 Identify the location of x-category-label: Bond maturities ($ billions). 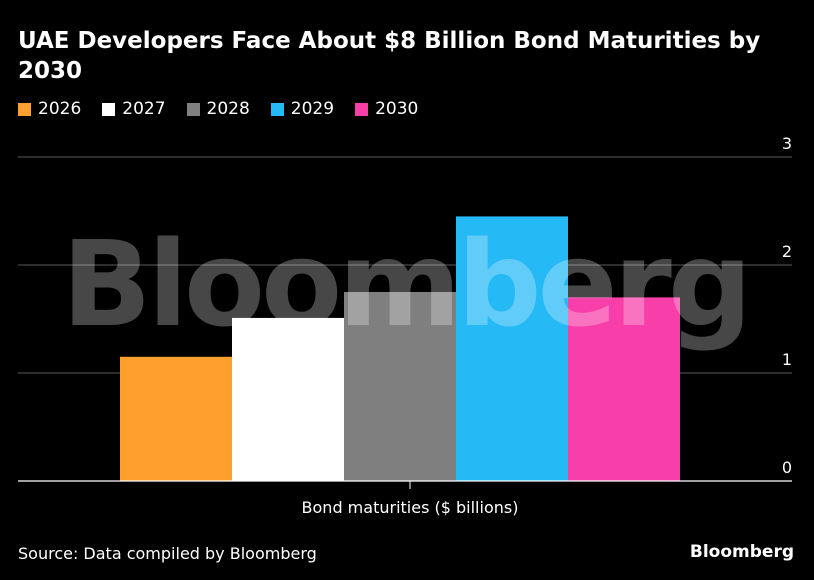
(410, 507).